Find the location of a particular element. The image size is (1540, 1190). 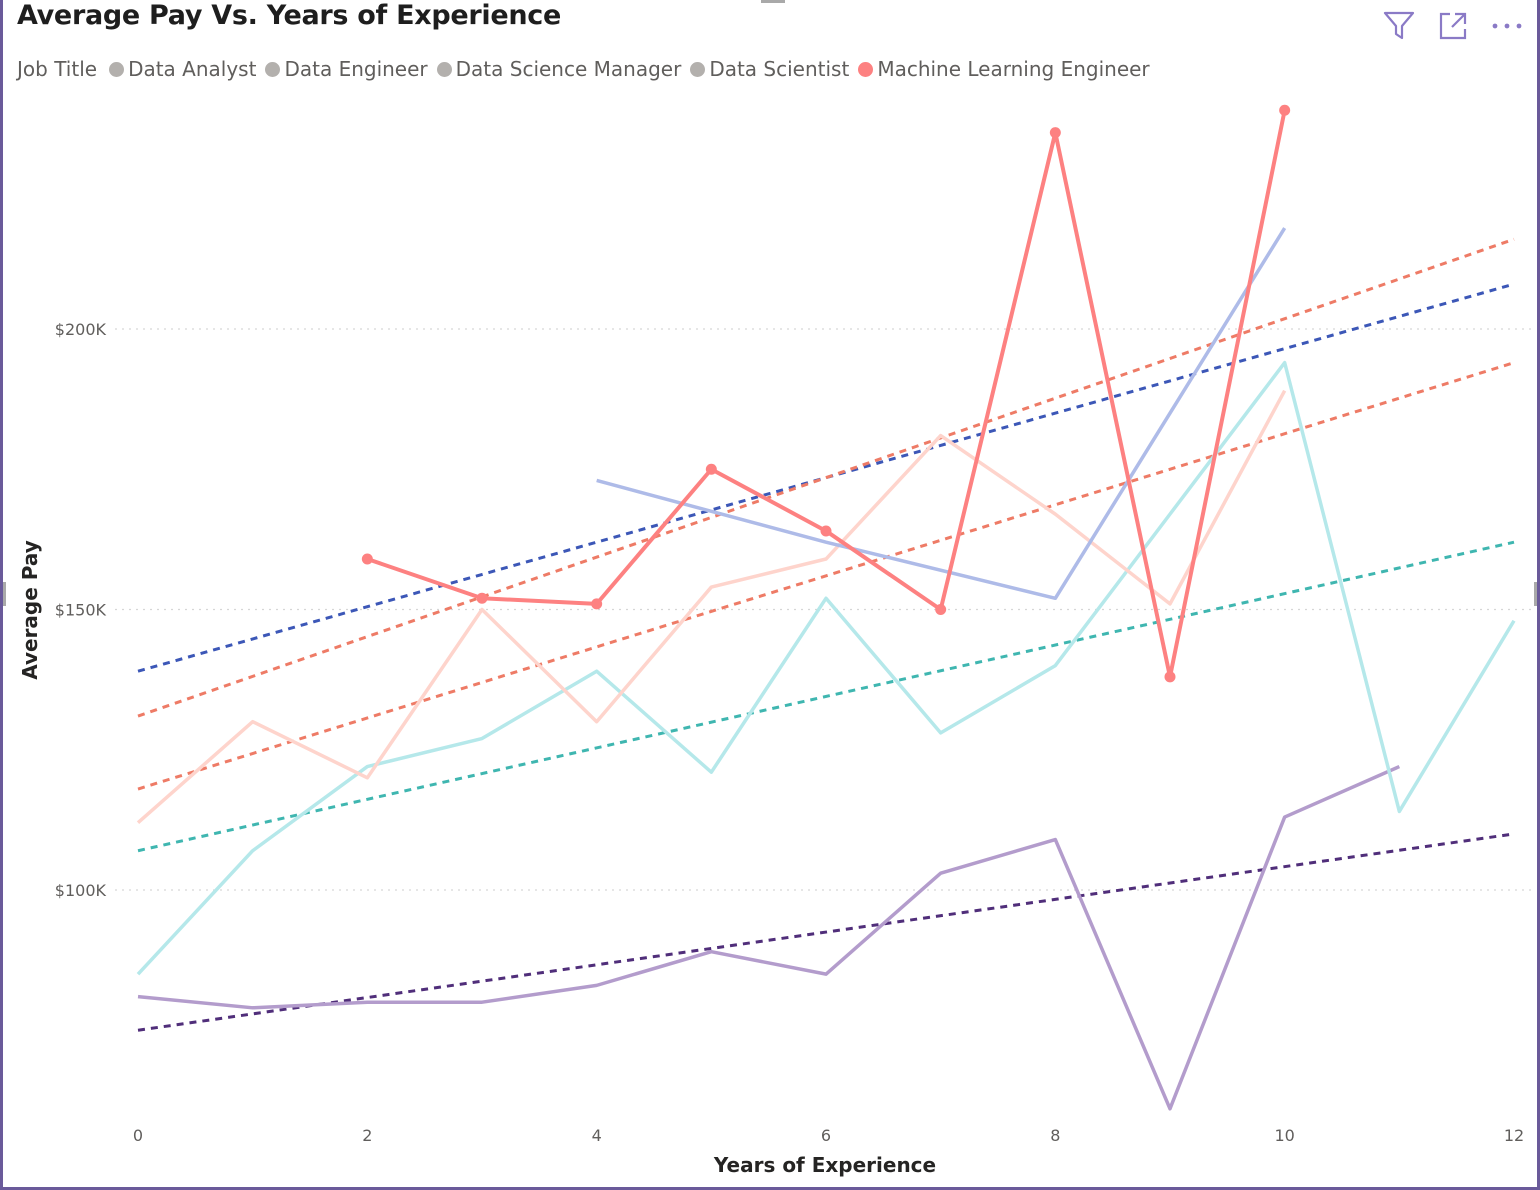

legend-item-data-analyst: Data Analyst is located at coordinates (182, 69).